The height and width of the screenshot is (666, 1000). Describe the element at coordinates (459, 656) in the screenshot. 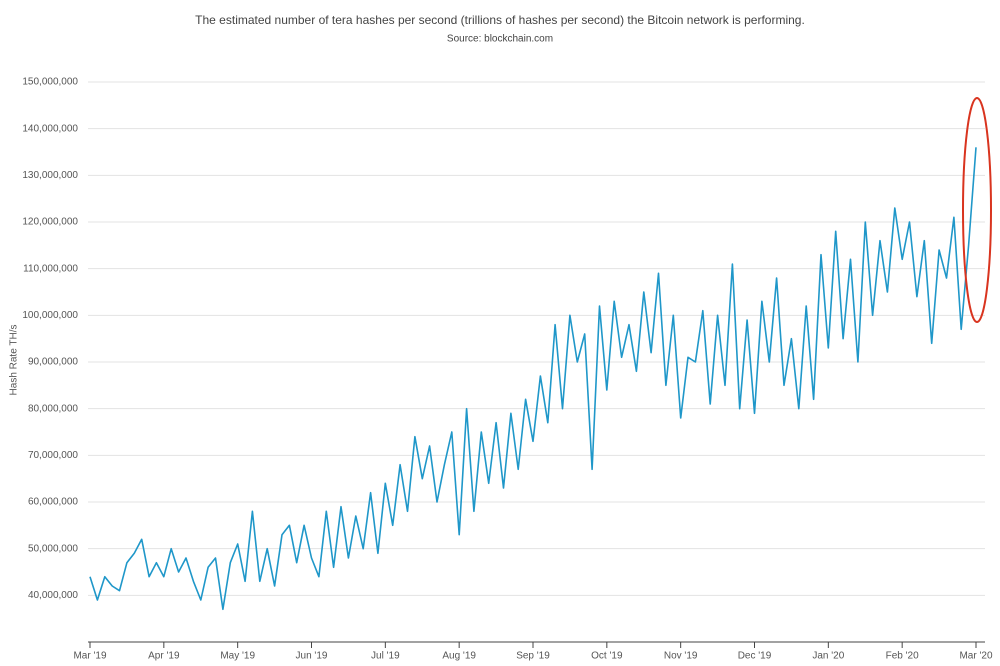

I see `x-tick-label: Aug '19` at that location.